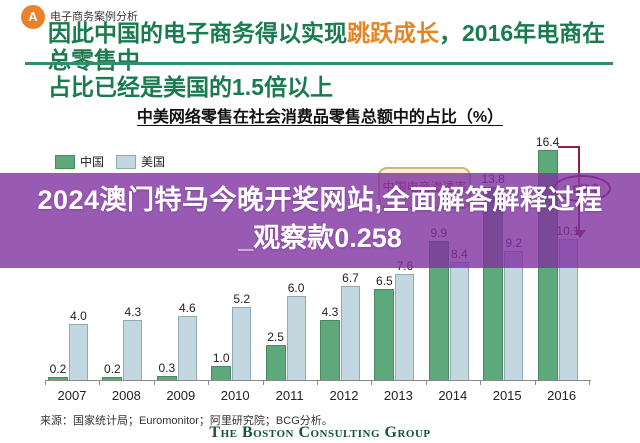 Image resolution: width=640 pixels, height=443 pixels. What do you see at coordinates (235, 395) in the screenshot?
I see `year-label-2010: 2010` at bounding box center [235, 395].